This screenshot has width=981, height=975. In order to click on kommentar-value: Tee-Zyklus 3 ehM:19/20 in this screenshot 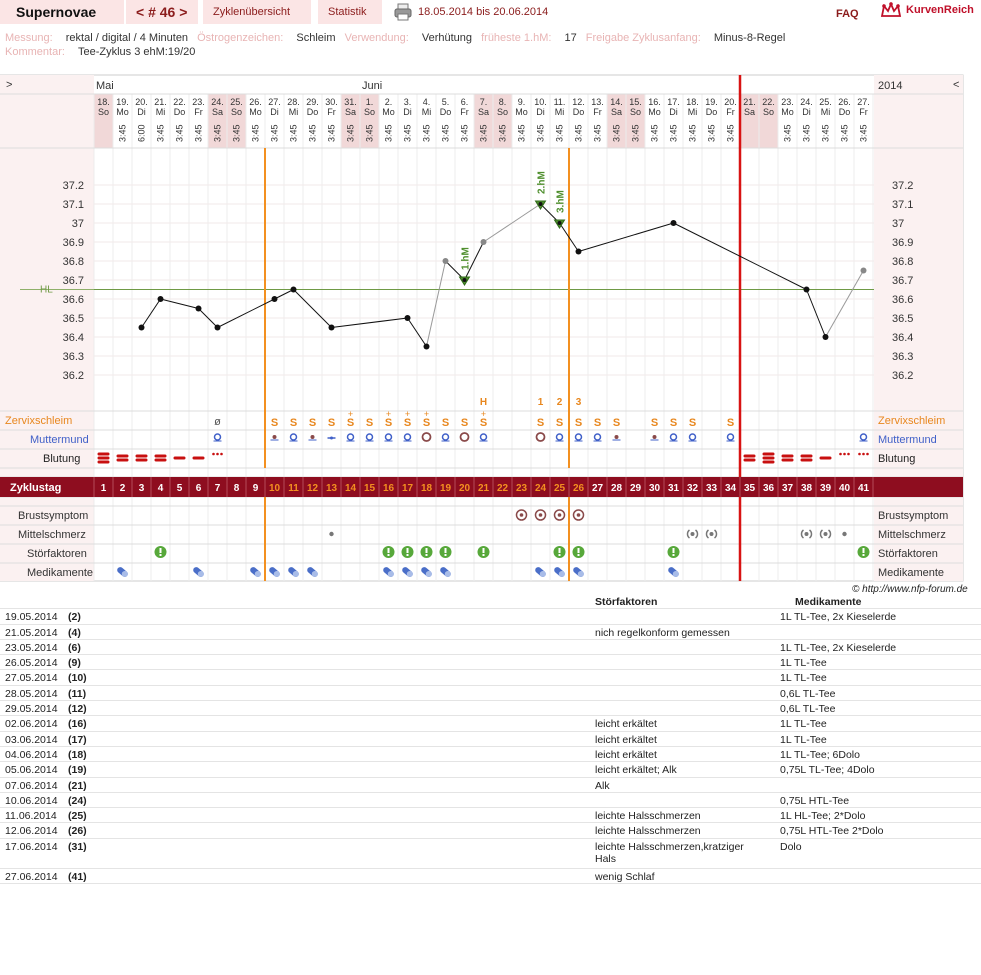, I will do `click(136, 52)`.